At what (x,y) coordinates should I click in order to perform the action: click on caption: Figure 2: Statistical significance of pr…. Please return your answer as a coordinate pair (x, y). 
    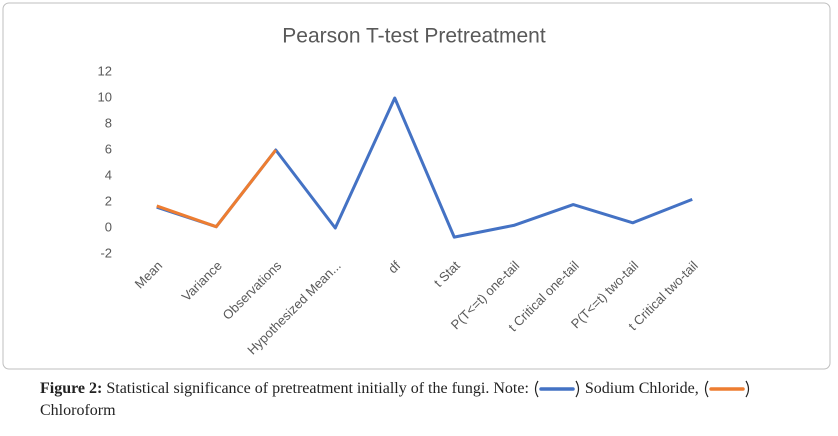
    Looking at the image, I should click on (430, 400).